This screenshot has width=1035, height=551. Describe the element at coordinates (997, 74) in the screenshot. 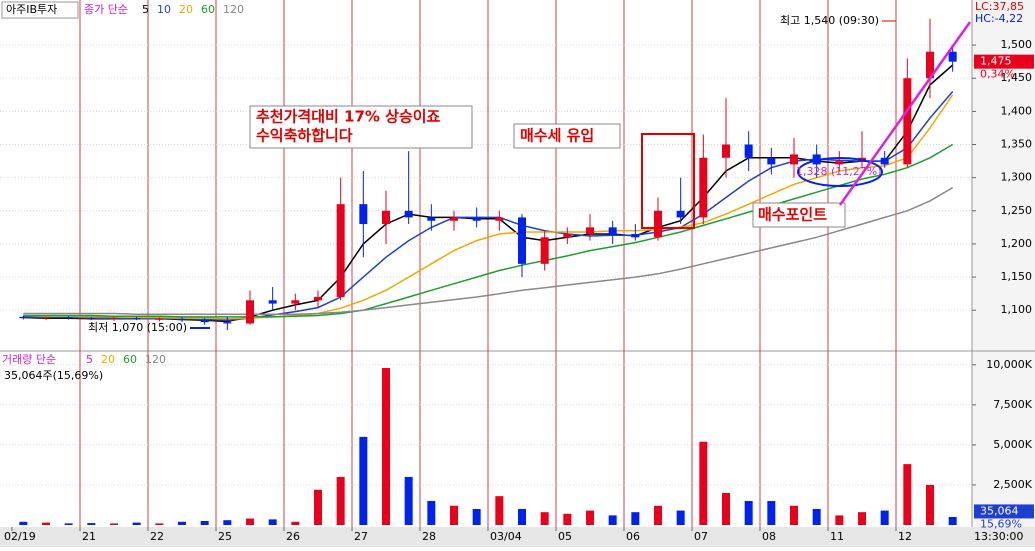

I see `change-label: 0,34%` at that location.